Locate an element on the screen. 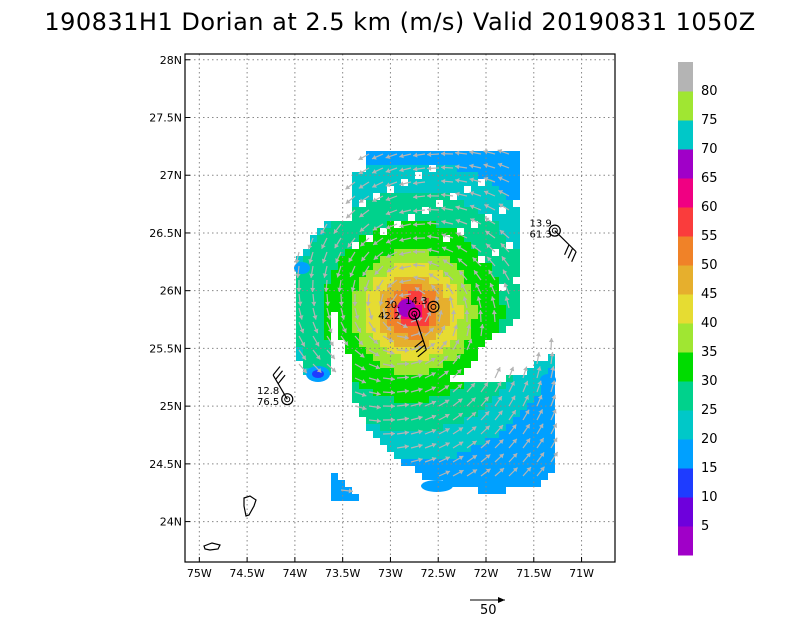 This screenshot has height=618, width=800. observation-marker: 20.42.2 is located at coordinates (402, 329).